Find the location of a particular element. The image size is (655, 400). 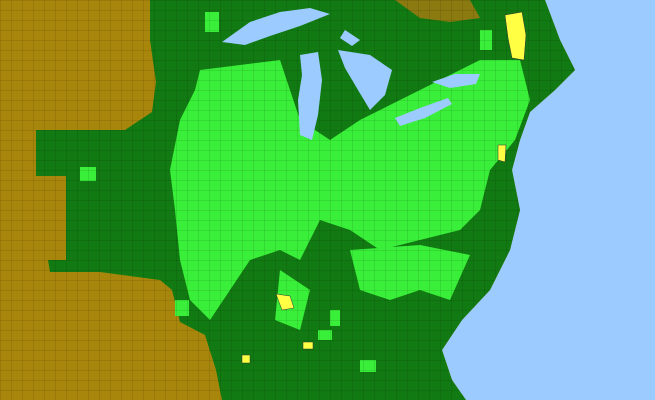

great-lakes is located at coordinates (351, 74).